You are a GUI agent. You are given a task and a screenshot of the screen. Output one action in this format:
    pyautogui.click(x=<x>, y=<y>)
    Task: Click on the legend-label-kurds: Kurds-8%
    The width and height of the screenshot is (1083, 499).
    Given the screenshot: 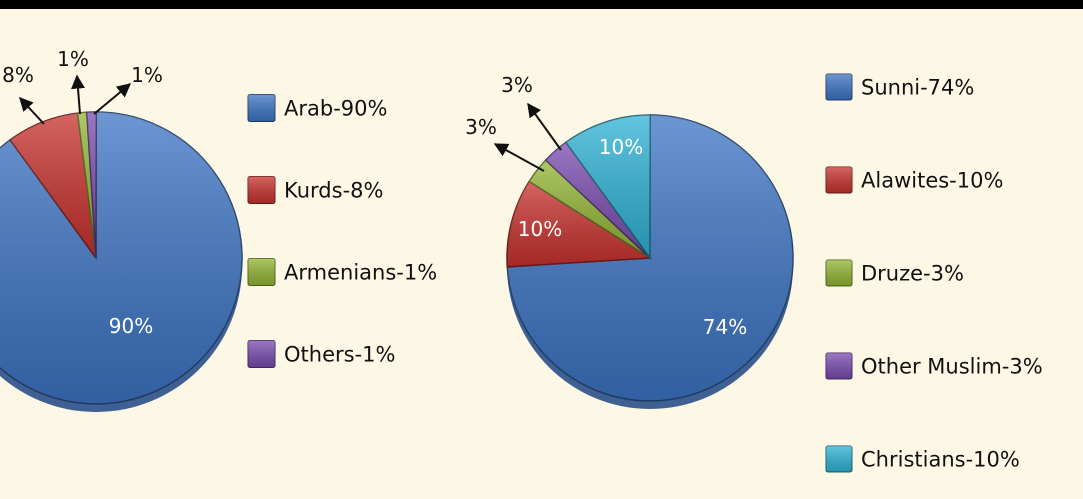 What is the action you would take?
    pyautogui.click(x=333, y=191)
    